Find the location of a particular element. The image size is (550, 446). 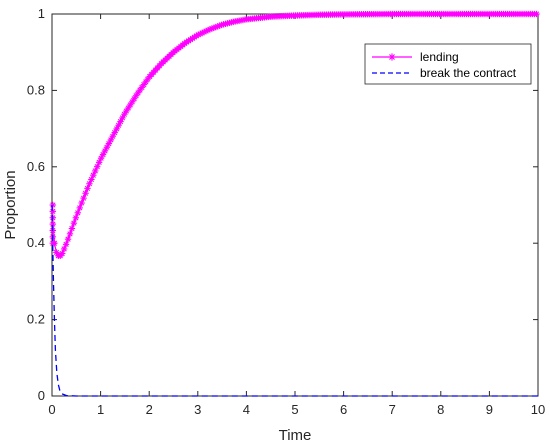

legend: lending break the contract is located at coordinates (448, 64).